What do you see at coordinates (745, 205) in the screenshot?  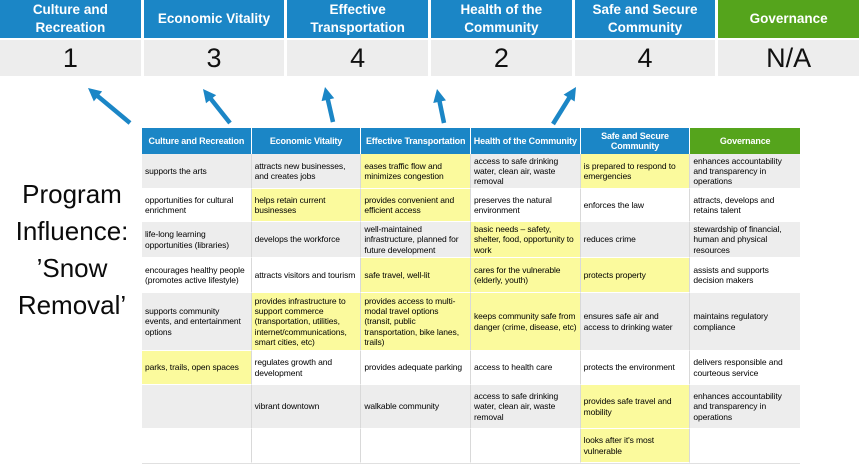 I see `matrix-cell: attracts, develops and retains talent` at bounding box center [745, 205].